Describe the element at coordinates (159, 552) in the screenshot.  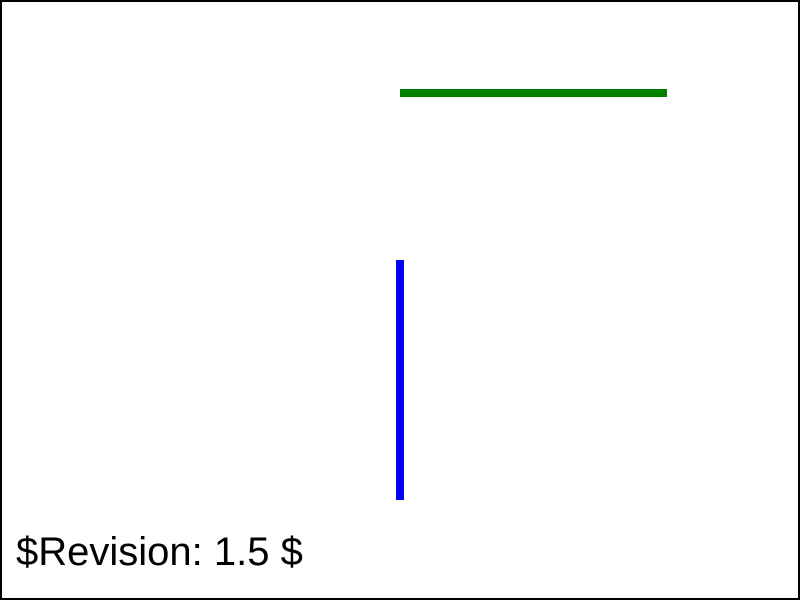
I see `revision-label: $Revision: 1.5 $` at that location.